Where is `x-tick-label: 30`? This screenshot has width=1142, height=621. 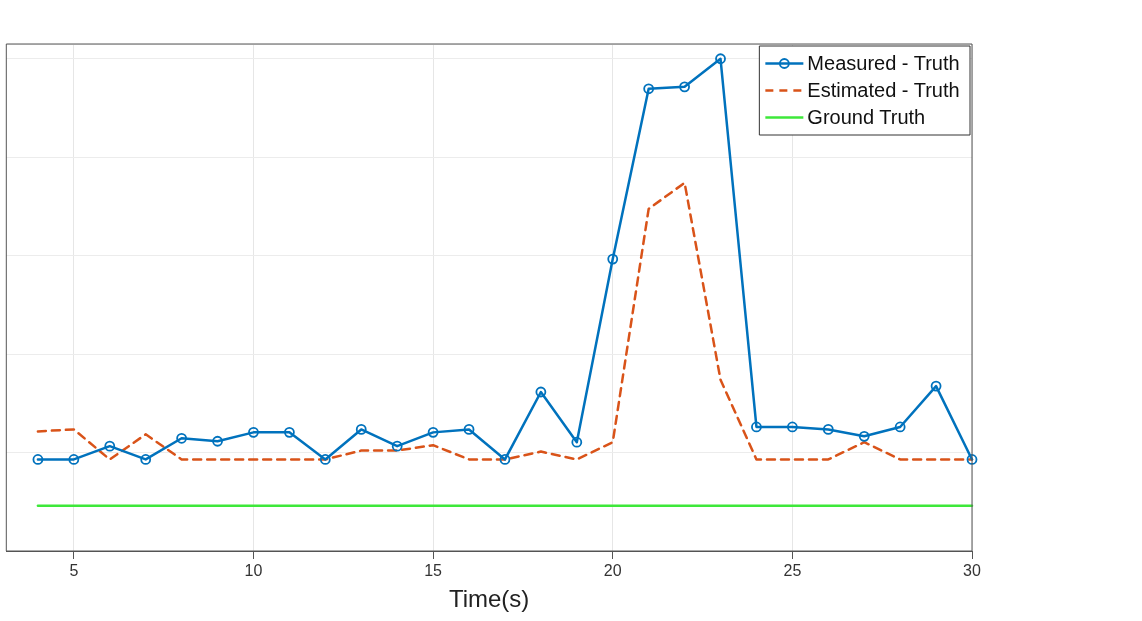 x-tick-label: 30 is located at coordinates (972, 571).